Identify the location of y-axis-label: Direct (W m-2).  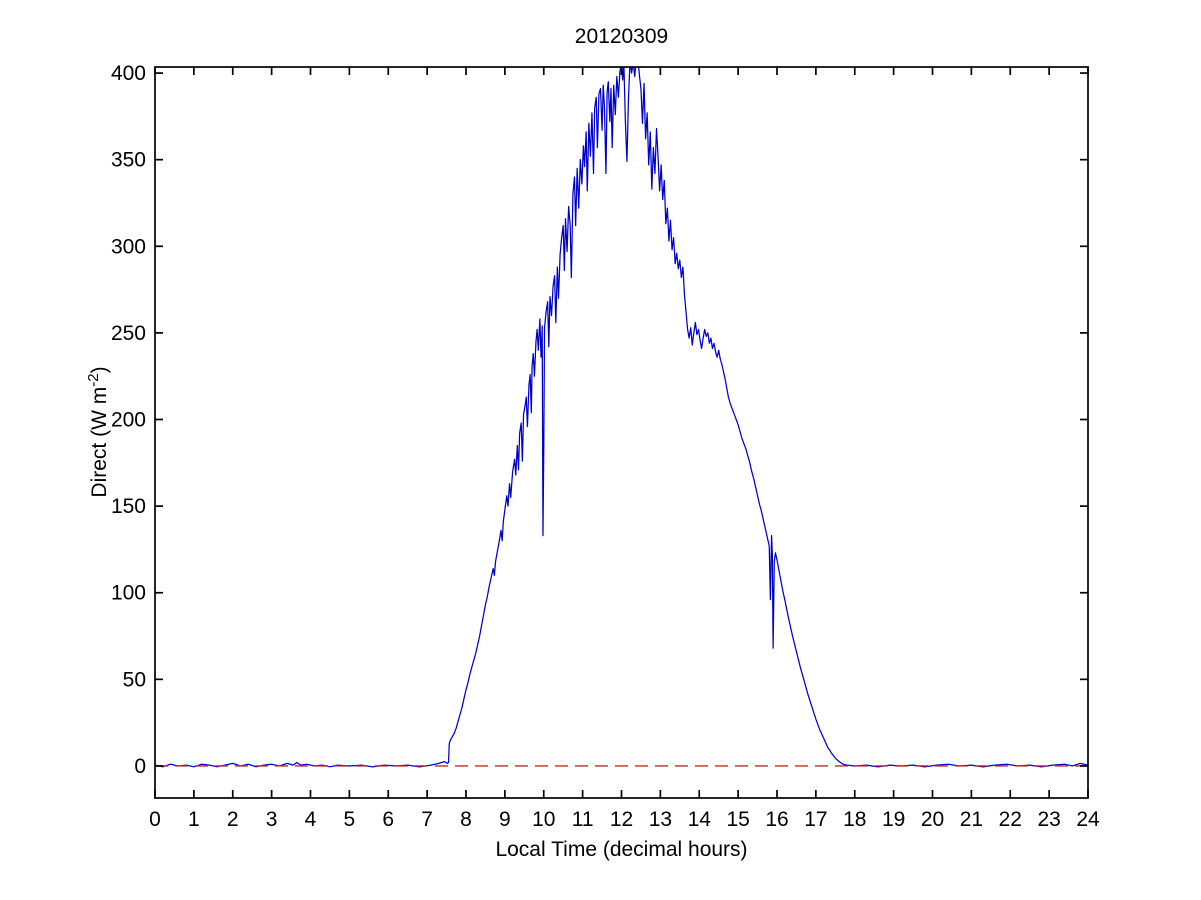
(98, 432).